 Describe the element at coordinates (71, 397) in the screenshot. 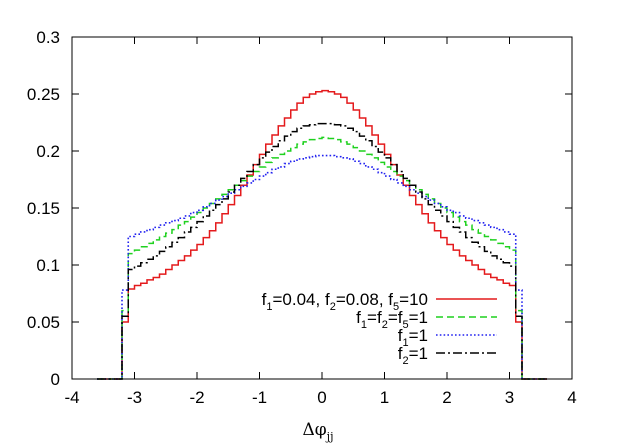

I see `x-tick-label: -4` at that location.